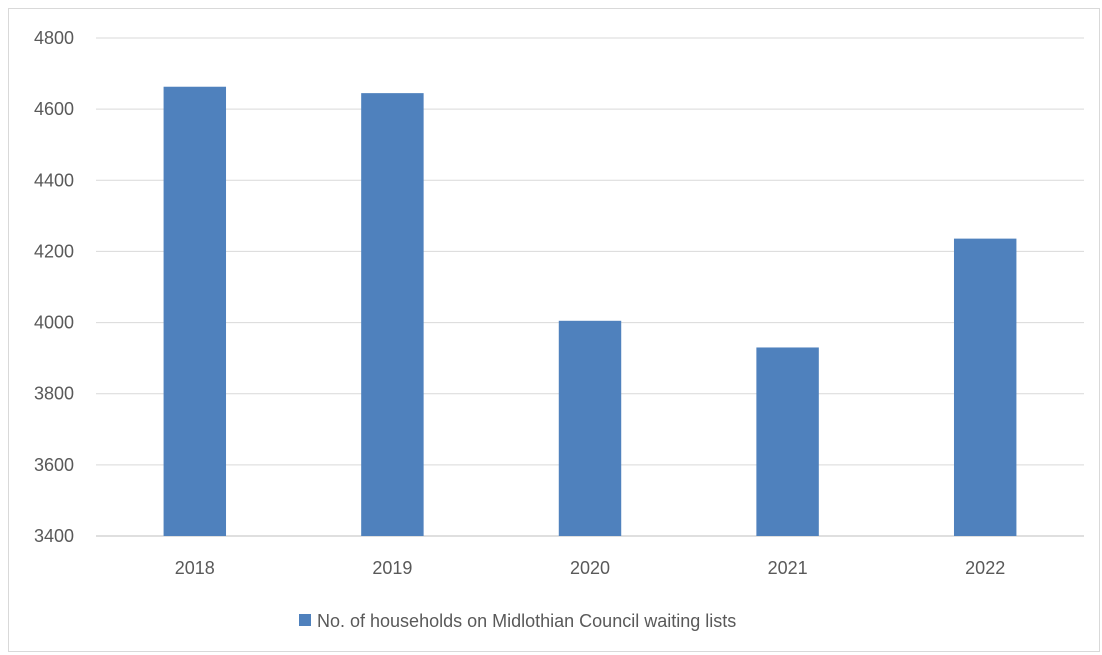 The height and width of the screenshot is (655, 1102). I want to click on bar-2022, so click(985, 387).